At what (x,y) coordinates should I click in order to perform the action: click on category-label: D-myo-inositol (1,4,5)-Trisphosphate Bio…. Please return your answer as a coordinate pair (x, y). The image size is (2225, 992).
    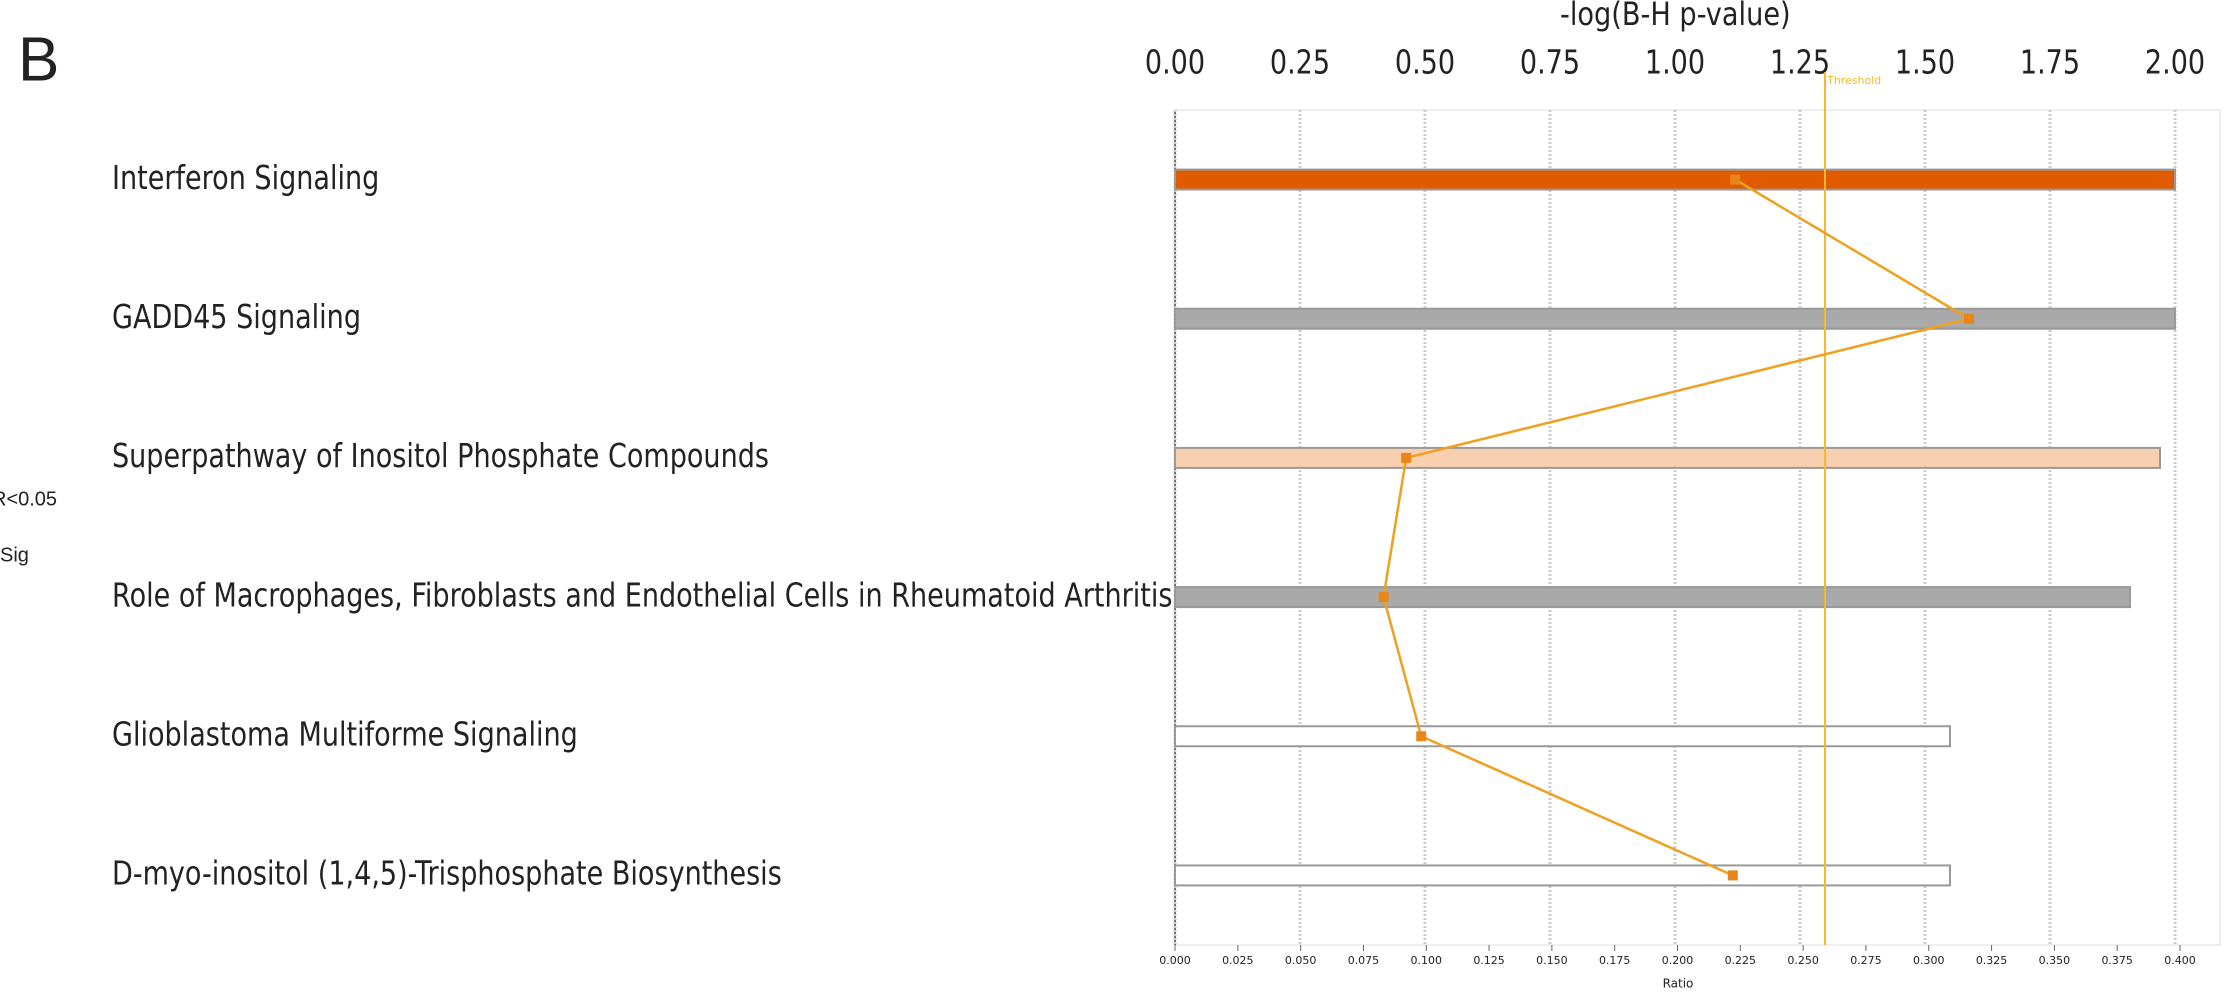
    Looking at the image, I should click on (447, 874).